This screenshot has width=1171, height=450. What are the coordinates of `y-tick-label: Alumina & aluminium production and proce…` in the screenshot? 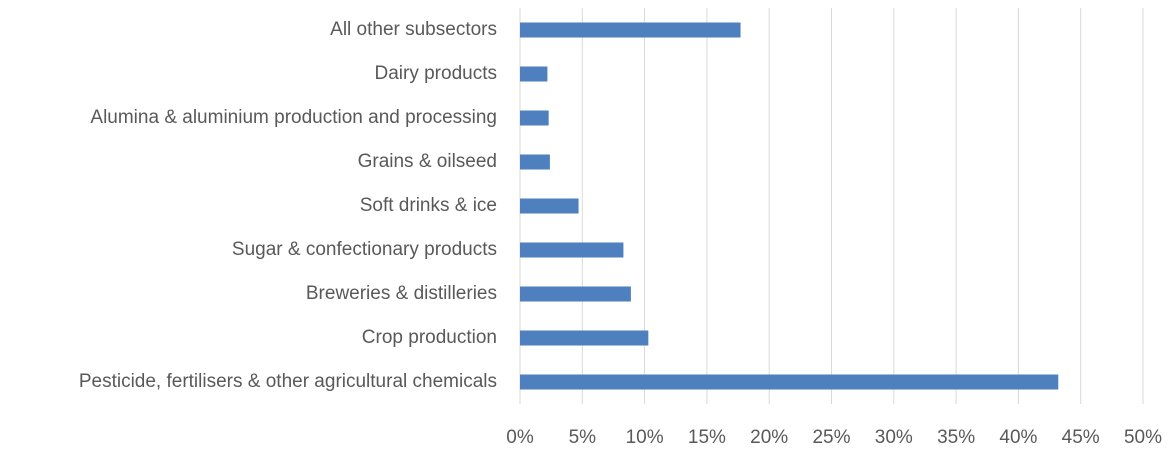 It's located at (293, 117).